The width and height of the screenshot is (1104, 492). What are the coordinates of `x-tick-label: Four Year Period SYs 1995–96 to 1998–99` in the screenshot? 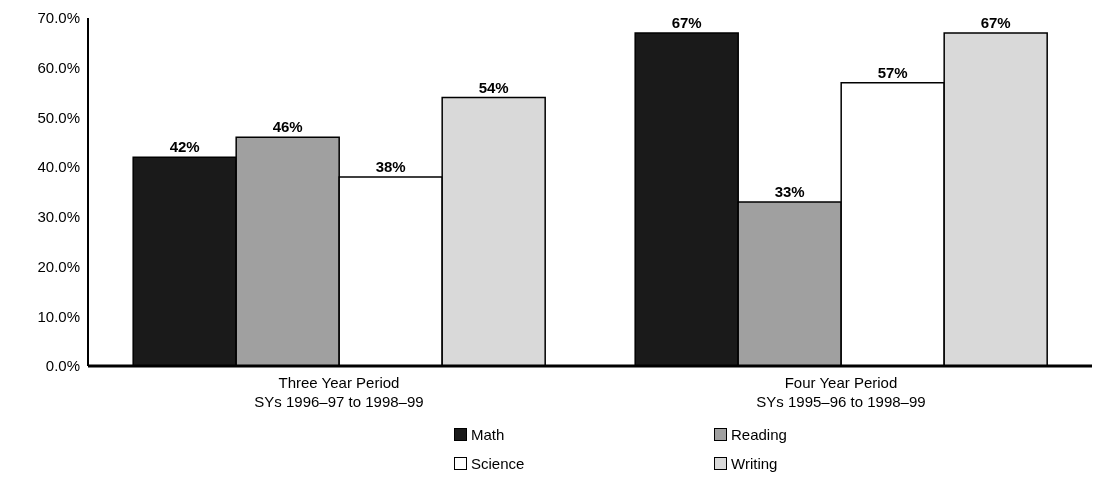 It's located at (841, 392).